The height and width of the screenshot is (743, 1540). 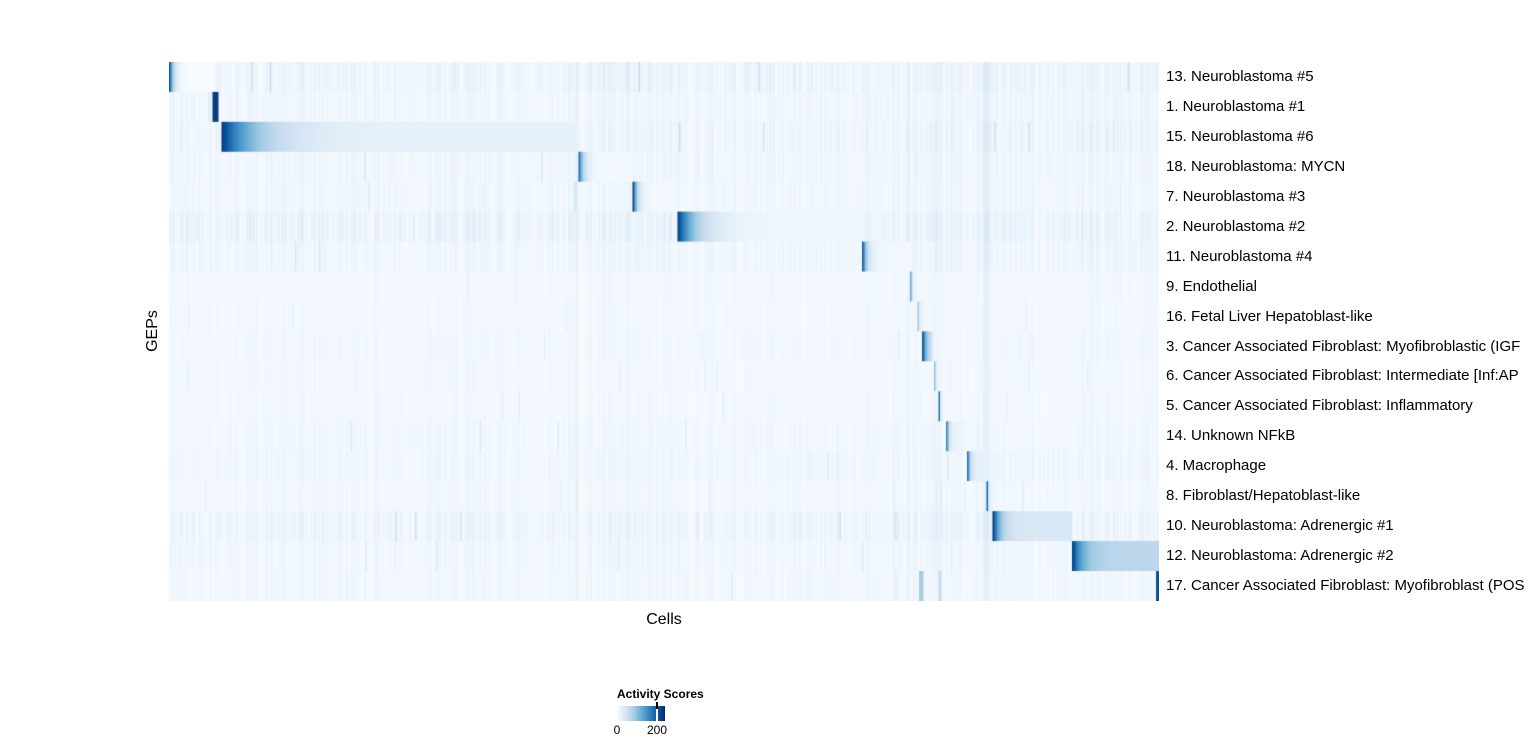 What do you see at coordinates (1236, 226) in the screenshot?
I see `row-label-6: 2. Neuroblastoma #2` at bounding box center [1236, 226].